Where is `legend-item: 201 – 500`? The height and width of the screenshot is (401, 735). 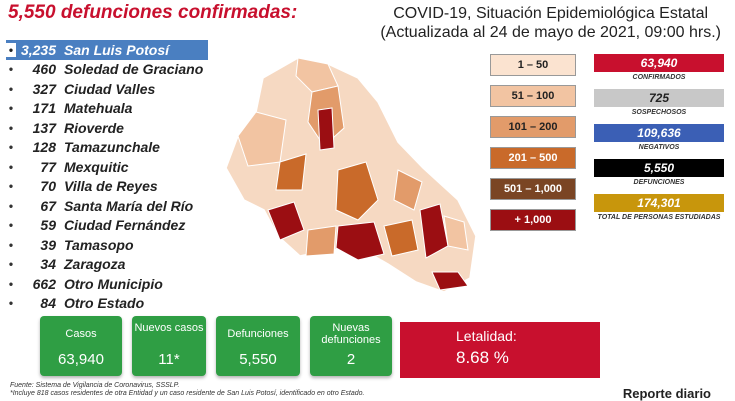 legend-item: 201 – 500 is located at coordinates (533, 158).